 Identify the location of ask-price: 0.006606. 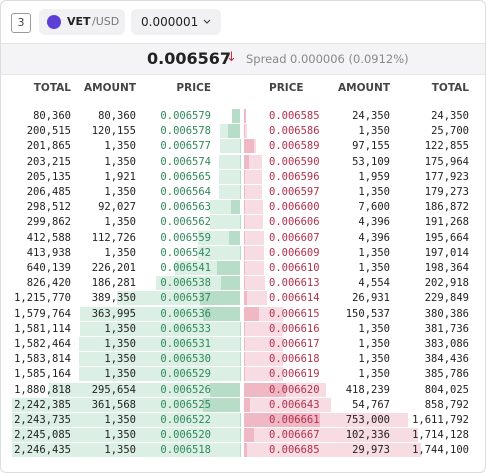
(294, 222).